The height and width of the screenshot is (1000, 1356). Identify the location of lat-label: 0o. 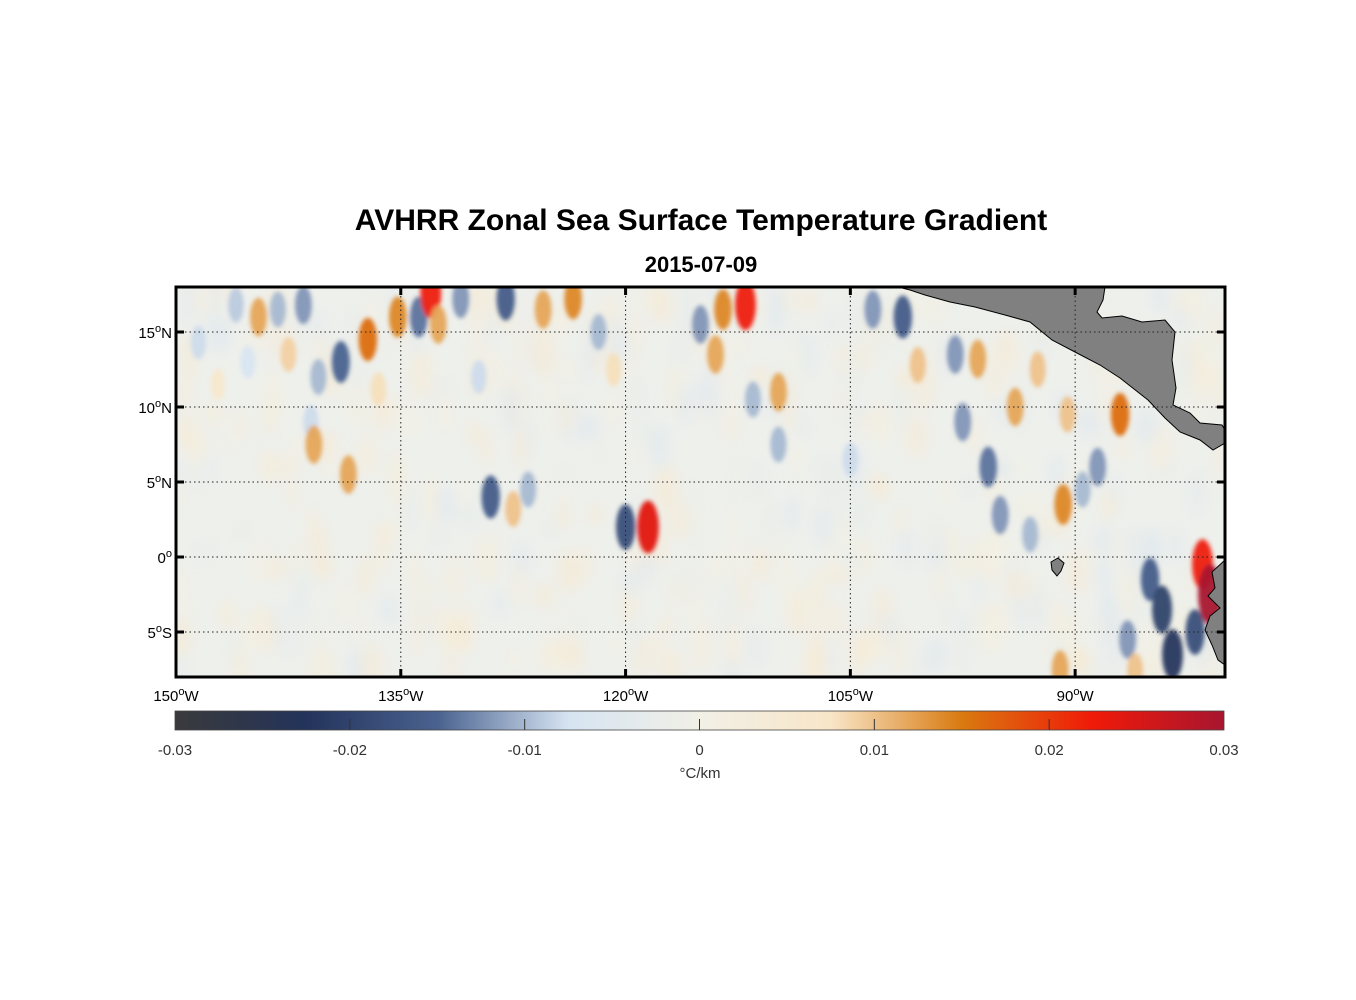
(165, 557).